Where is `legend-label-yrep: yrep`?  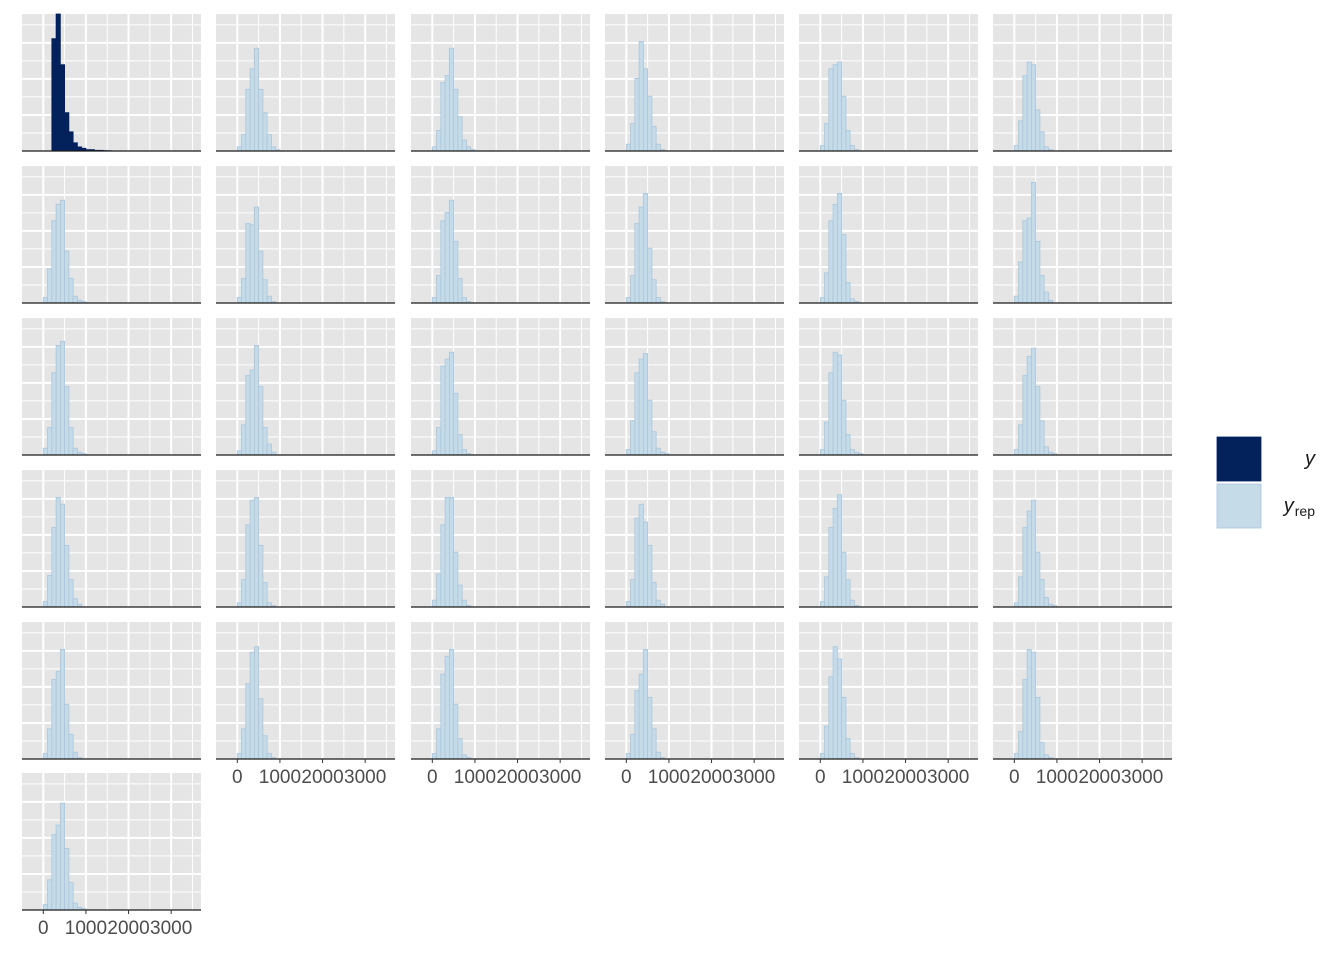 legend-label-yrep: yrep is located at coordinates (1298, 507).